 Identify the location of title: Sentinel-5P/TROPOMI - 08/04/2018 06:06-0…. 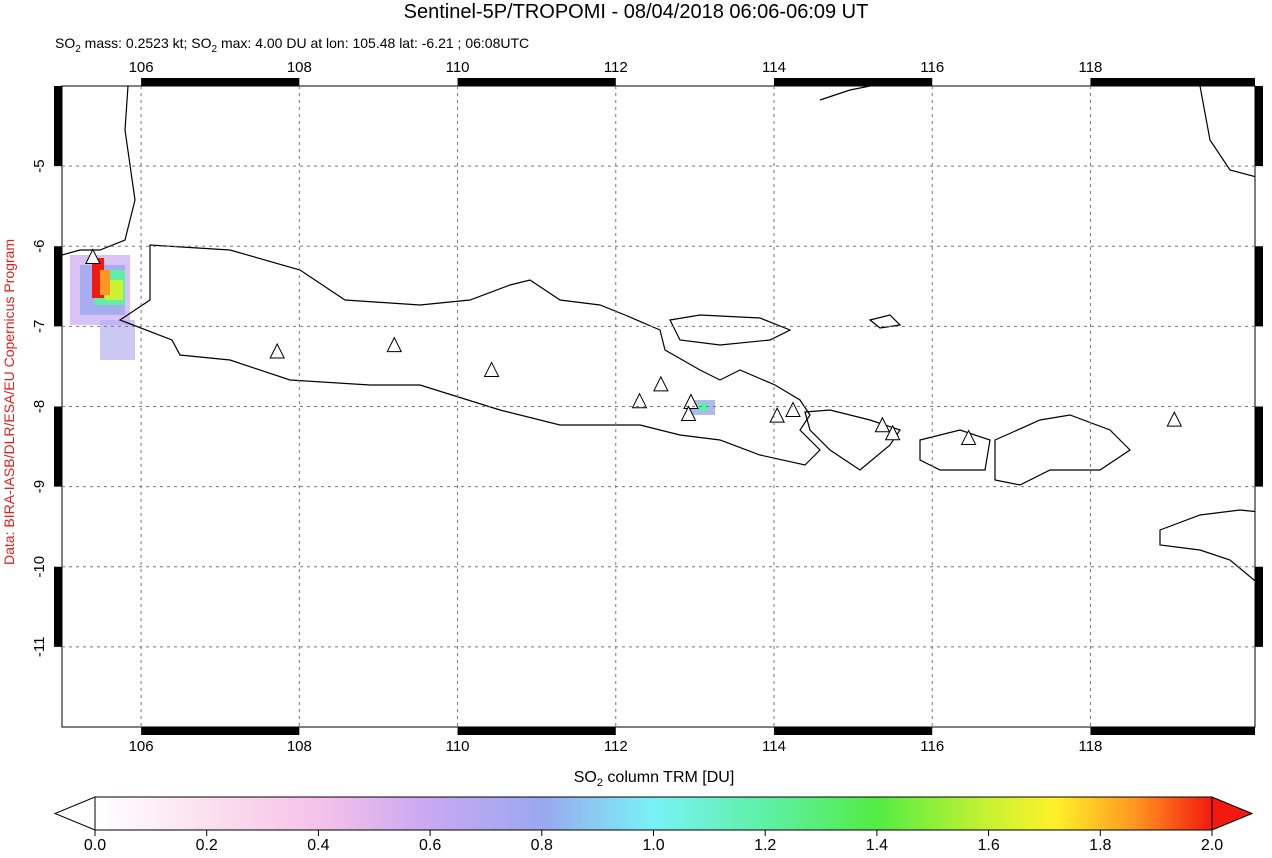
(636, 12).